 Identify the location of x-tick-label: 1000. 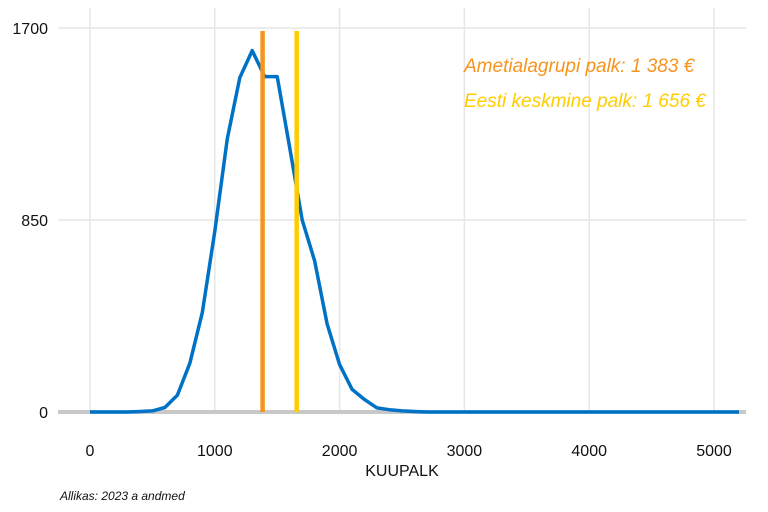
(215, 451).